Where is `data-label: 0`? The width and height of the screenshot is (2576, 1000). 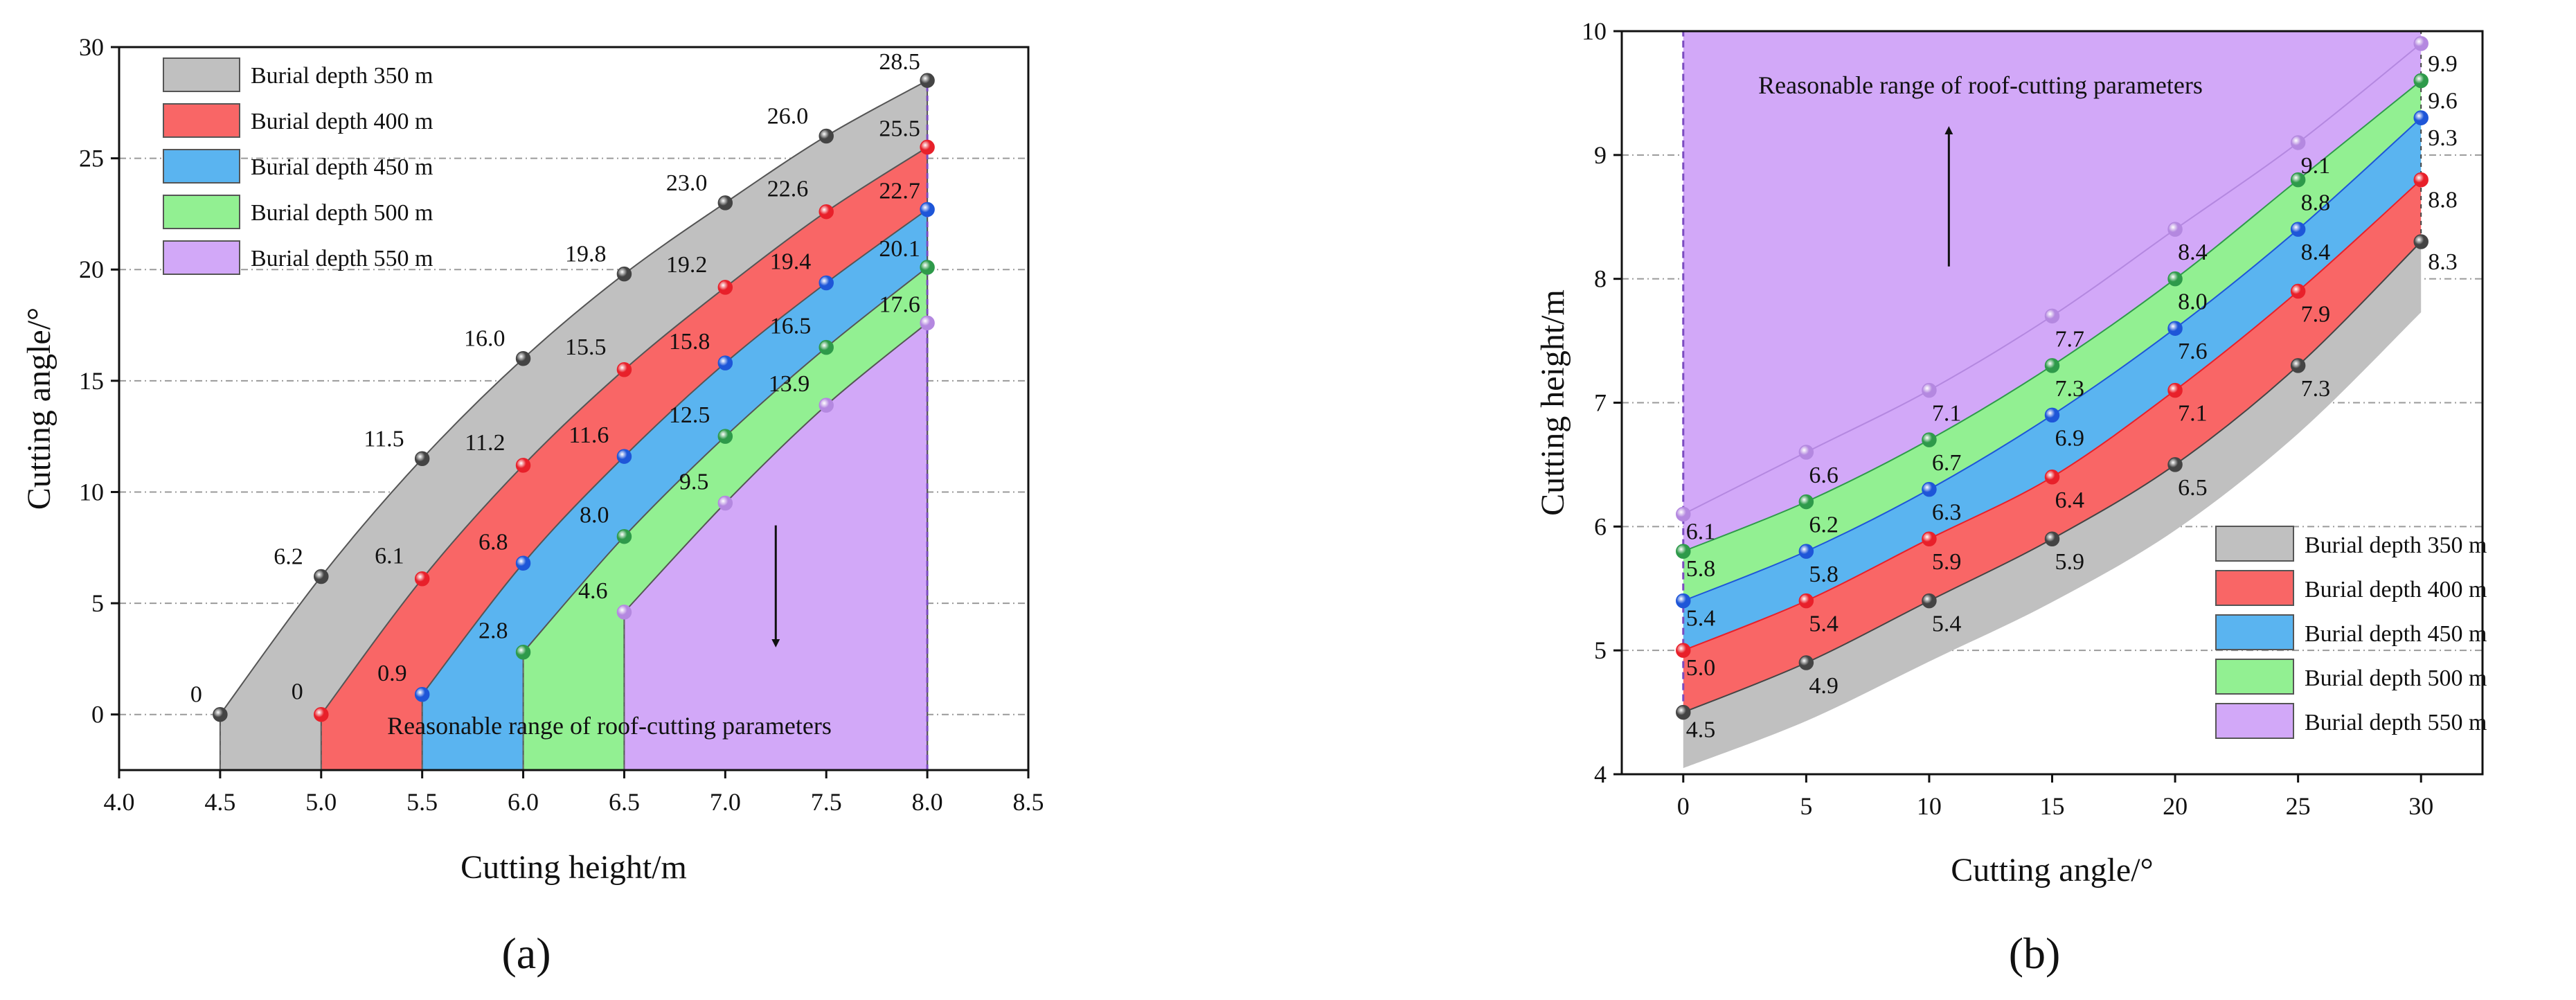 data-label: 0 is located at coordinates (297, 692).